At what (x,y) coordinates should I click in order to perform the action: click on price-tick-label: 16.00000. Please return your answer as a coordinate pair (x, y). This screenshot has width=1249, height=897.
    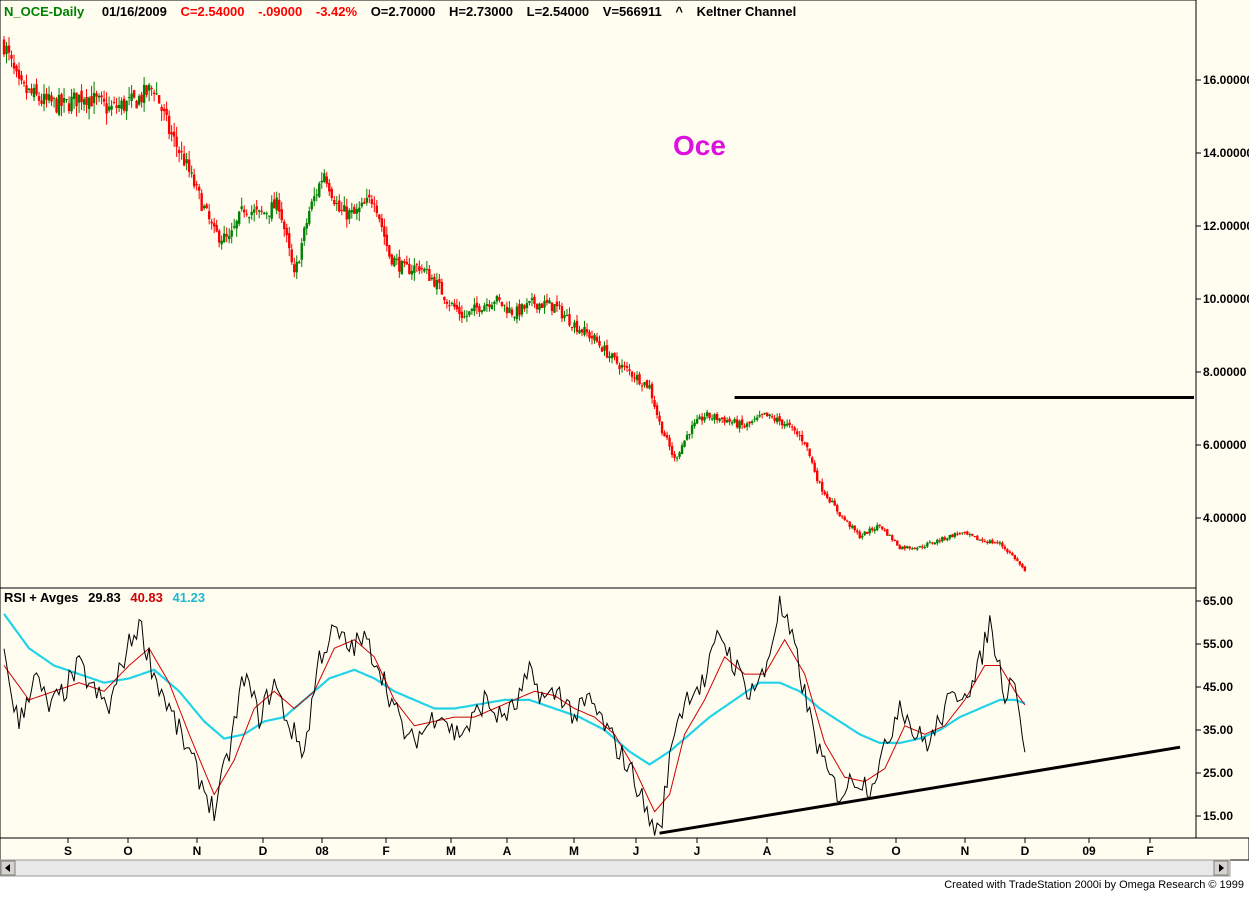
    Looking at the image, I should click on (1226, 80).